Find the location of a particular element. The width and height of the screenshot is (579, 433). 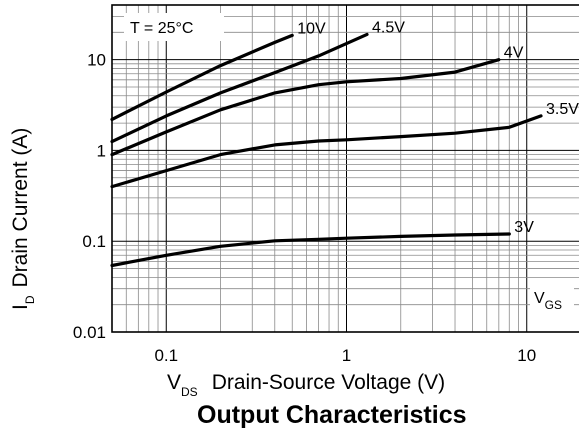

y-tick-label: 10 is located at coordinates (96, 60).